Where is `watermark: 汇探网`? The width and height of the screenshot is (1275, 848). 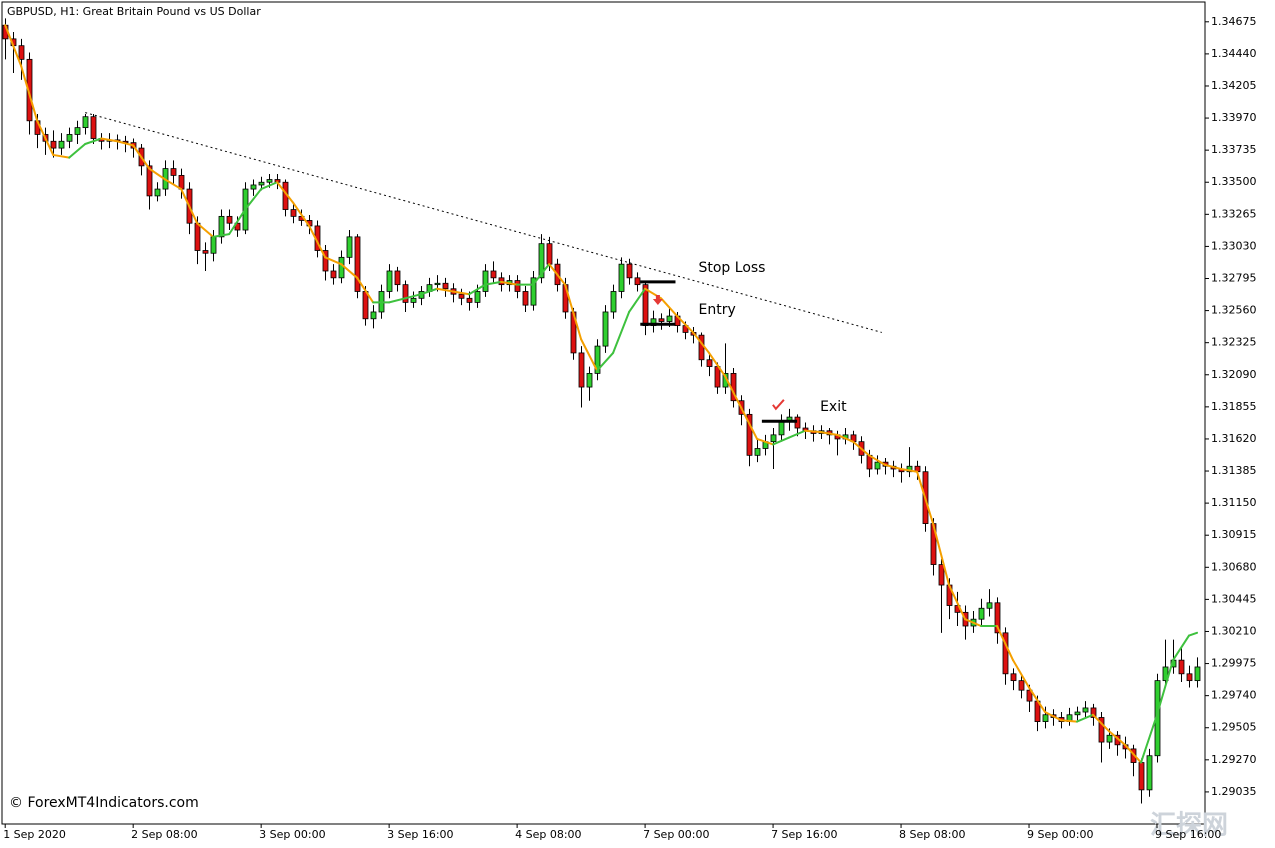
watermark: 汇探网 is located at coordinates (1189, 826).